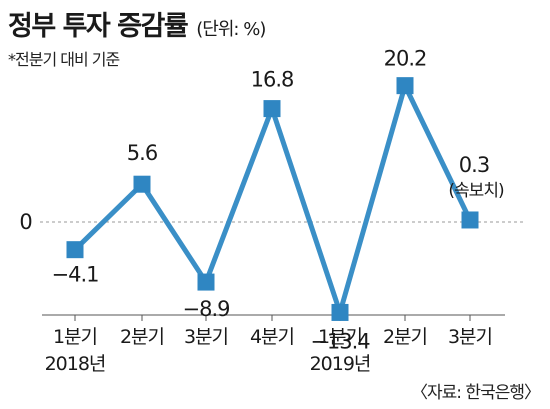 The width and height of the screenshot is (550, 409). I want to click on data-value-label: −13.4, so click(340, 341).